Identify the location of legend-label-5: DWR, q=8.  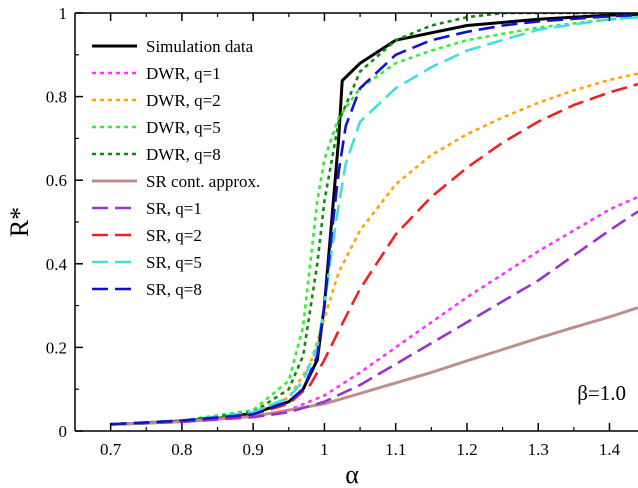
(183, 154).